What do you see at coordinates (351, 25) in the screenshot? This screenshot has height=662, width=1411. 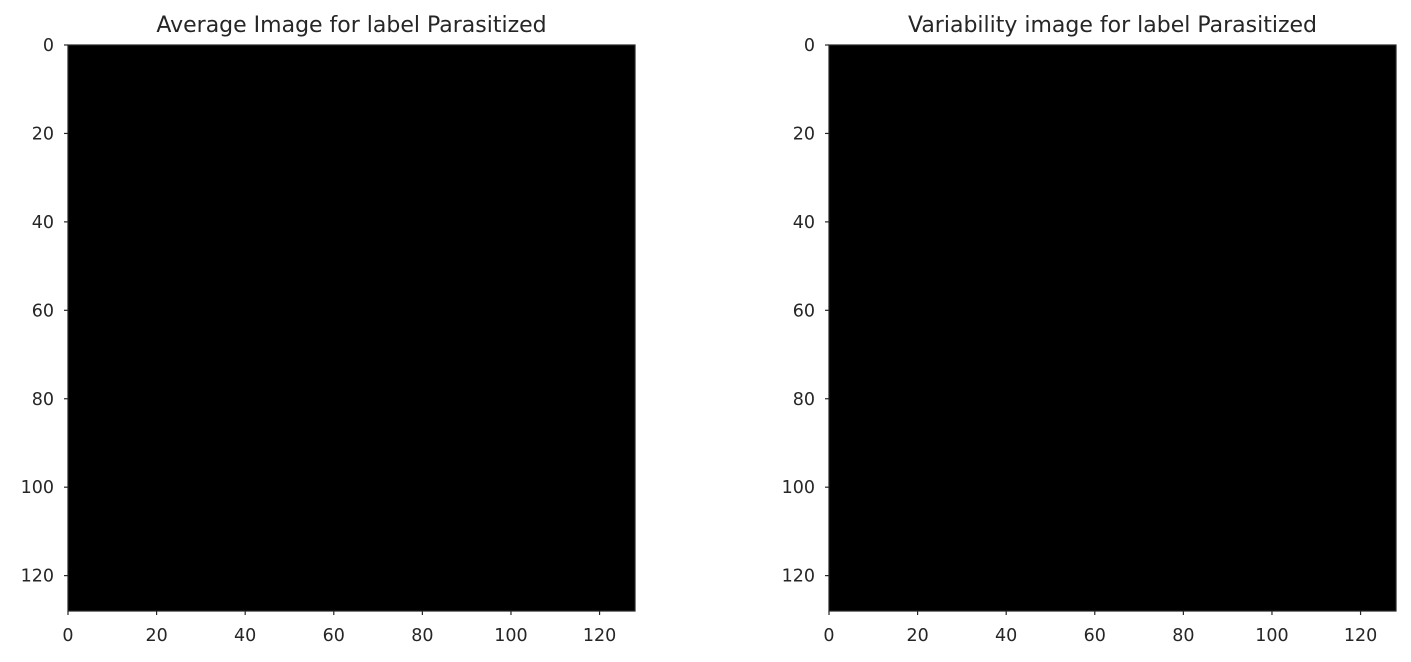 I see `title-average: Average Image for label Parasitized` at bounding box center [351, 25].